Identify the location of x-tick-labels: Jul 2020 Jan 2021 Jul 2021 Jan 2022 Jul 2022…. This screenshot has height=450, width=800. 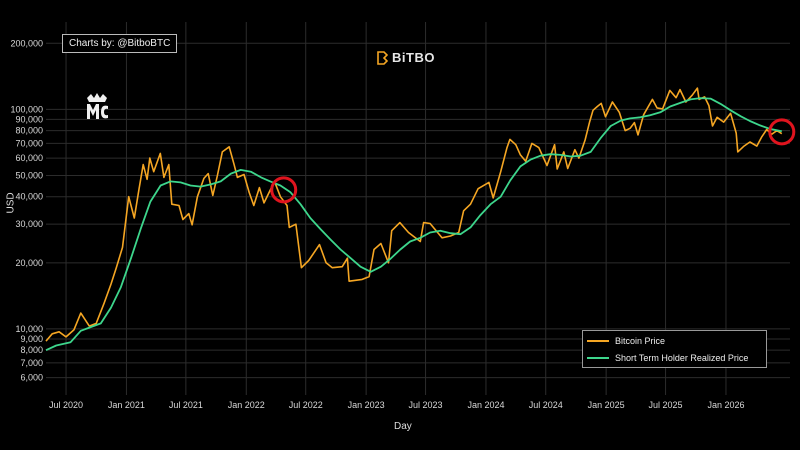
(396, 405).